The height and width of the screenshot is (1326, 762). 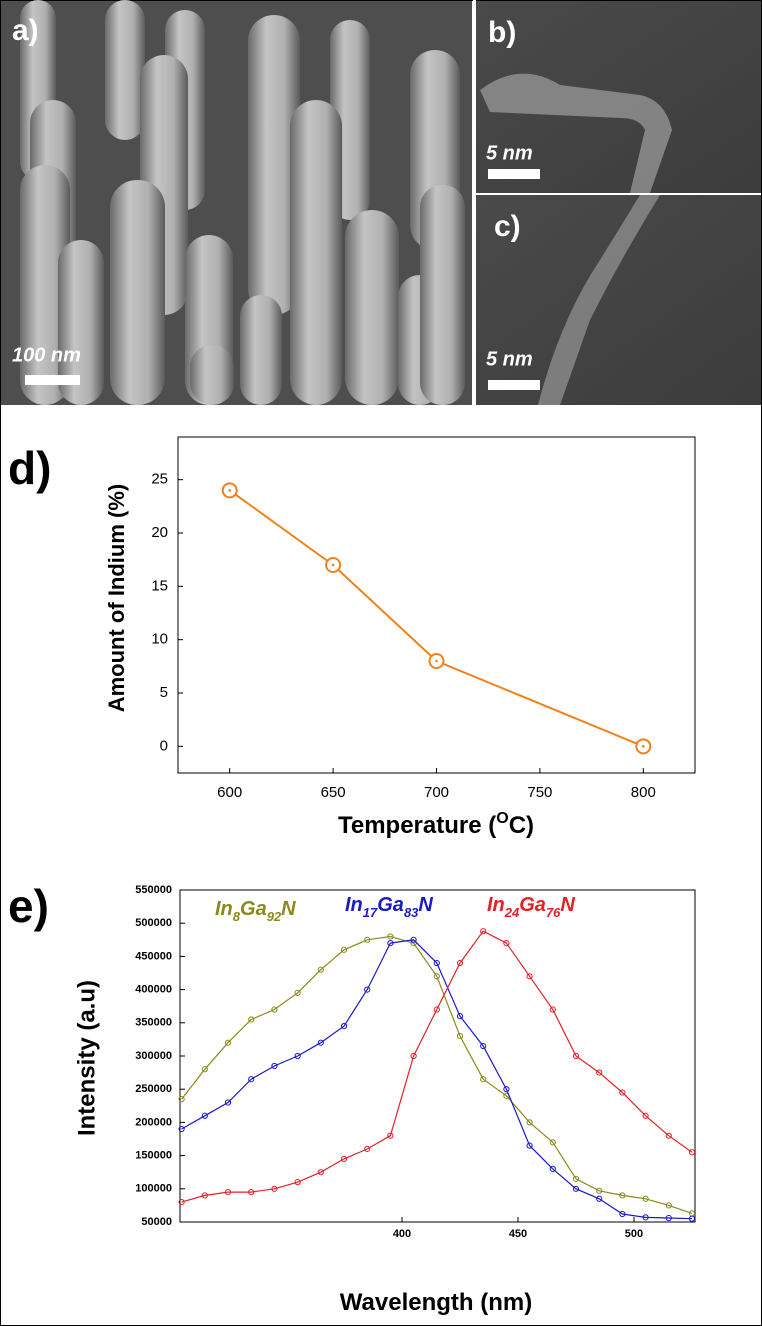 What do you see at coordinates (153, 956) in the screenshot?
I see `y-tick-label: 450000` at bounding box center [153, 956].